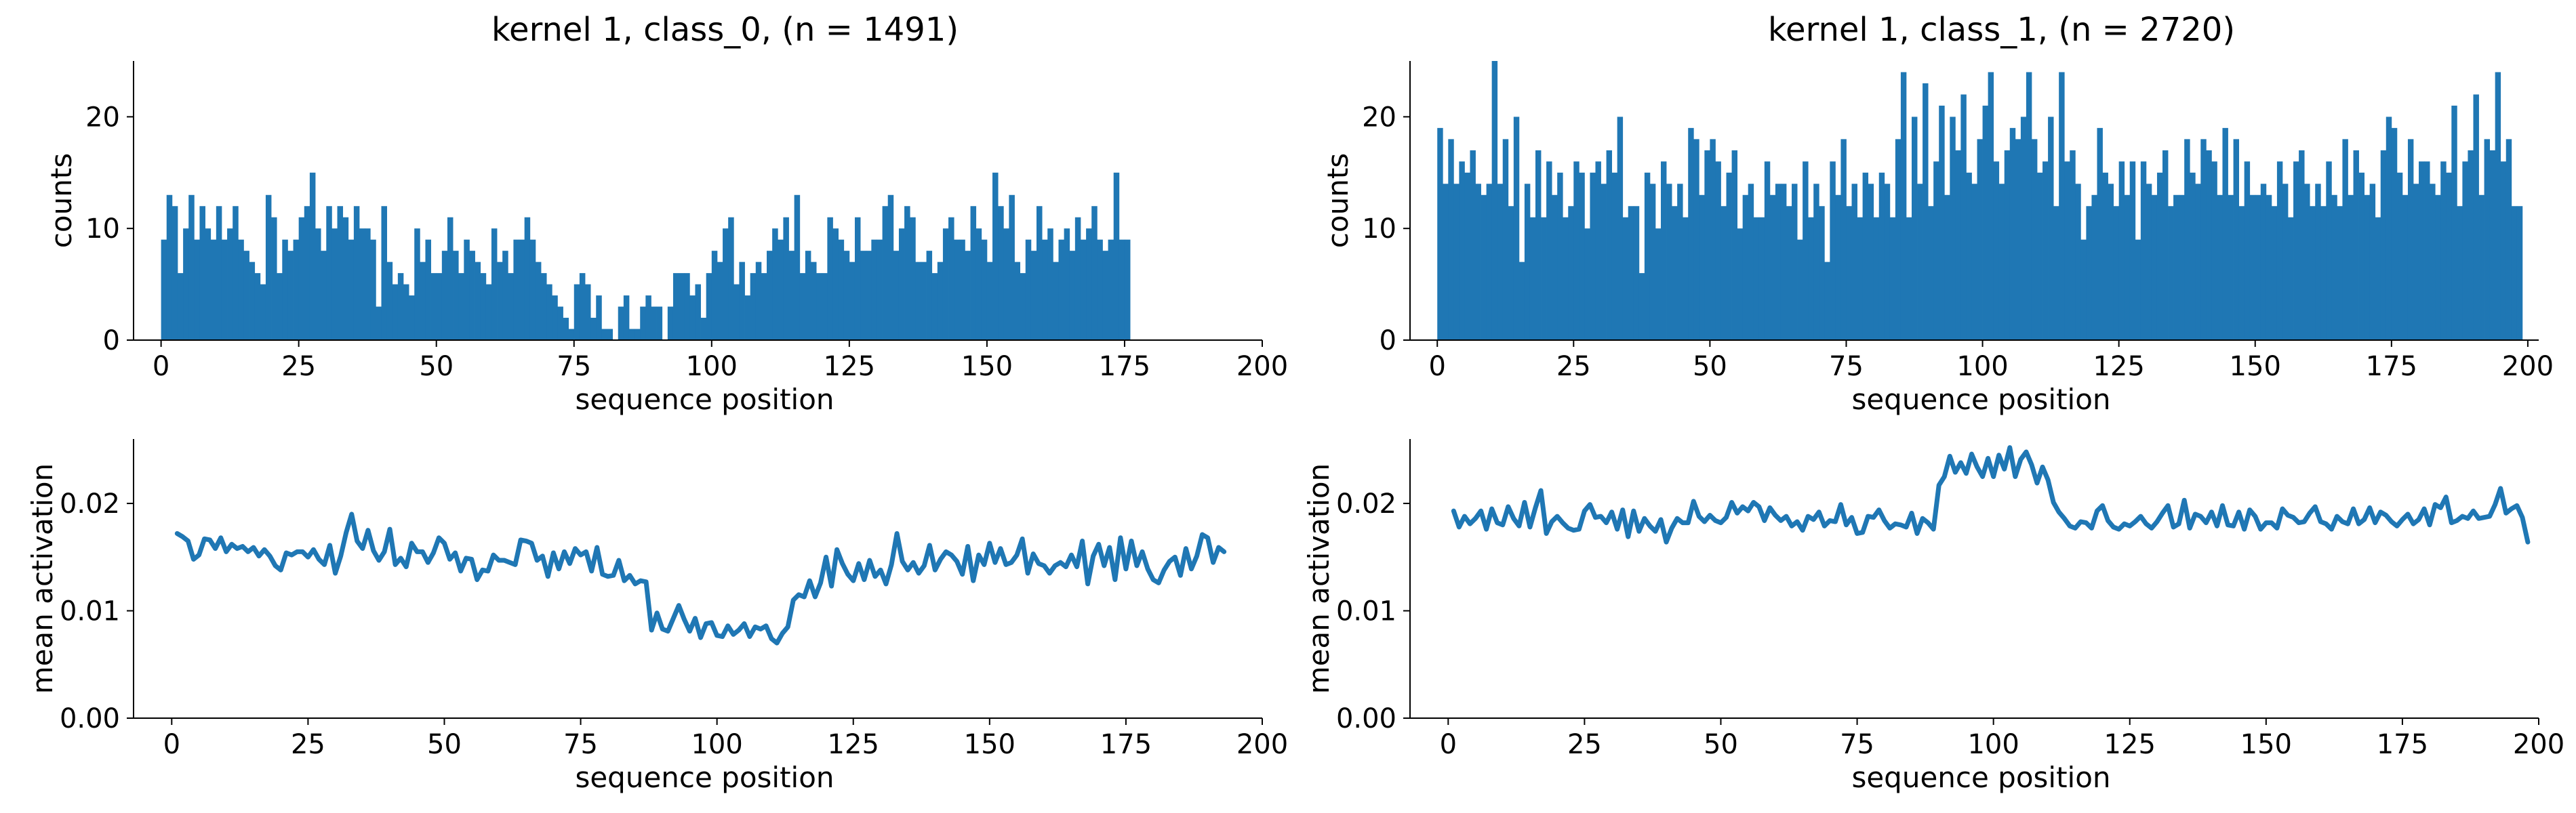 The width and height of the screenshot is (2576, 813). What do you see at coordinates (90, 611) in the screenshot?
I see `y-tick-label: 0.01` at bounding box center [90, 611].